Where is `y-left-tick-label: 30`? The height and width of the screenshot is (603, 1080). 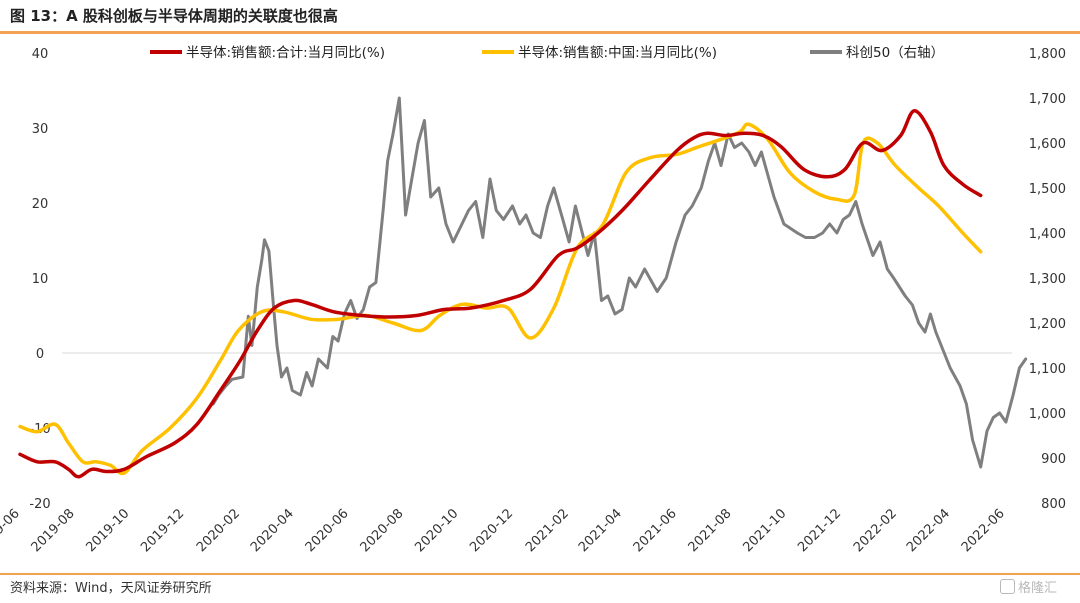
y-left-tick-label: 30 is located at coordinates (40, 129).